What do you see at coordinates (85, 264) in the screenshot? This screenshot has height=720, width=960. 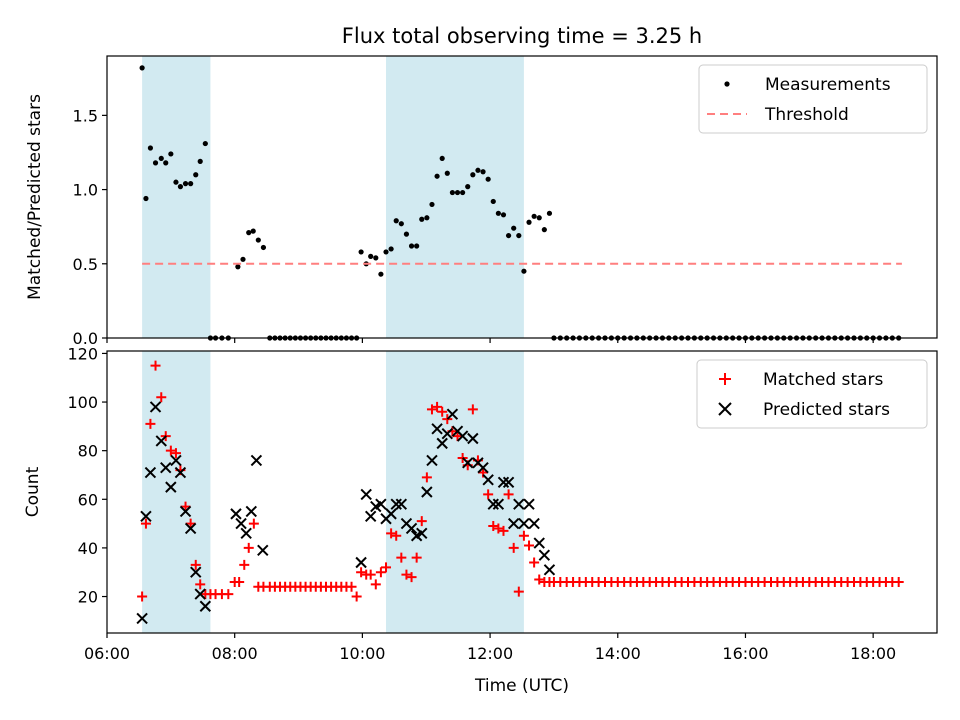 I see `y-tick-label: 0.5` at bounding box center [85, 264].